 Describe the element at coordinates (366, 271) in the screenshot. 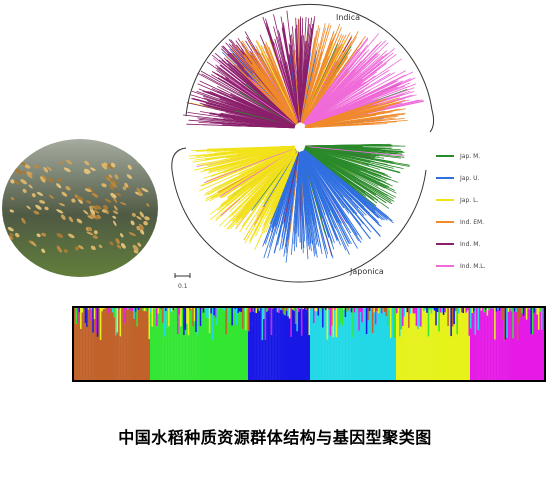

I see `japonica-label: Japonica` at that location.